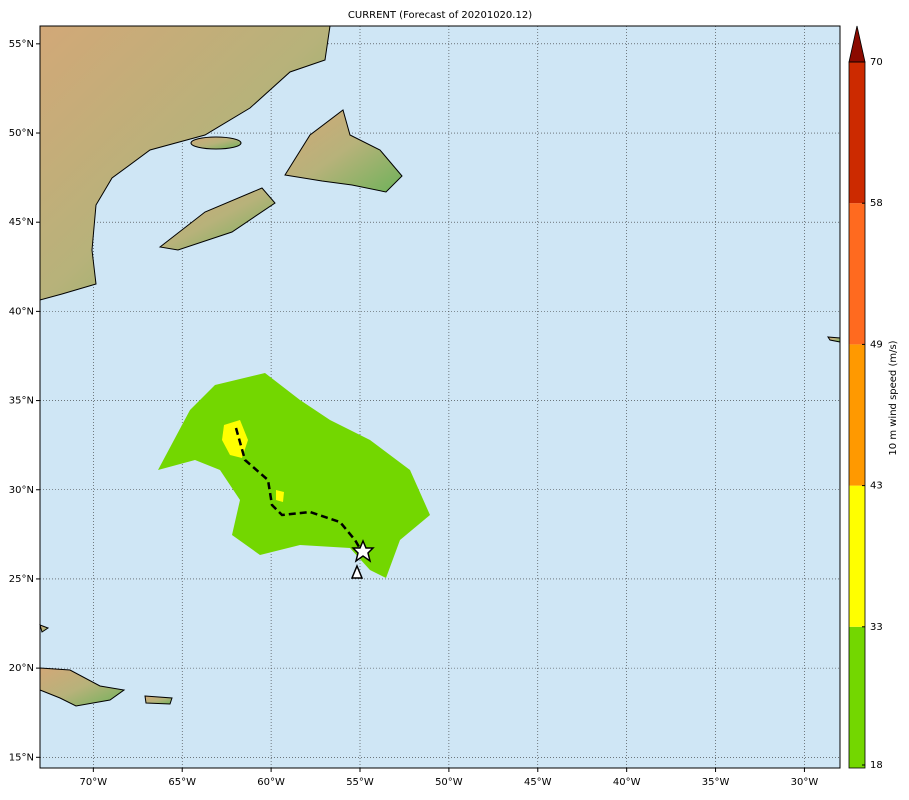 The width and height of the screenshot is (909, 800). Describe the element at coordinates (357, 571) in the screenshot. I see `track-marker` at that location.